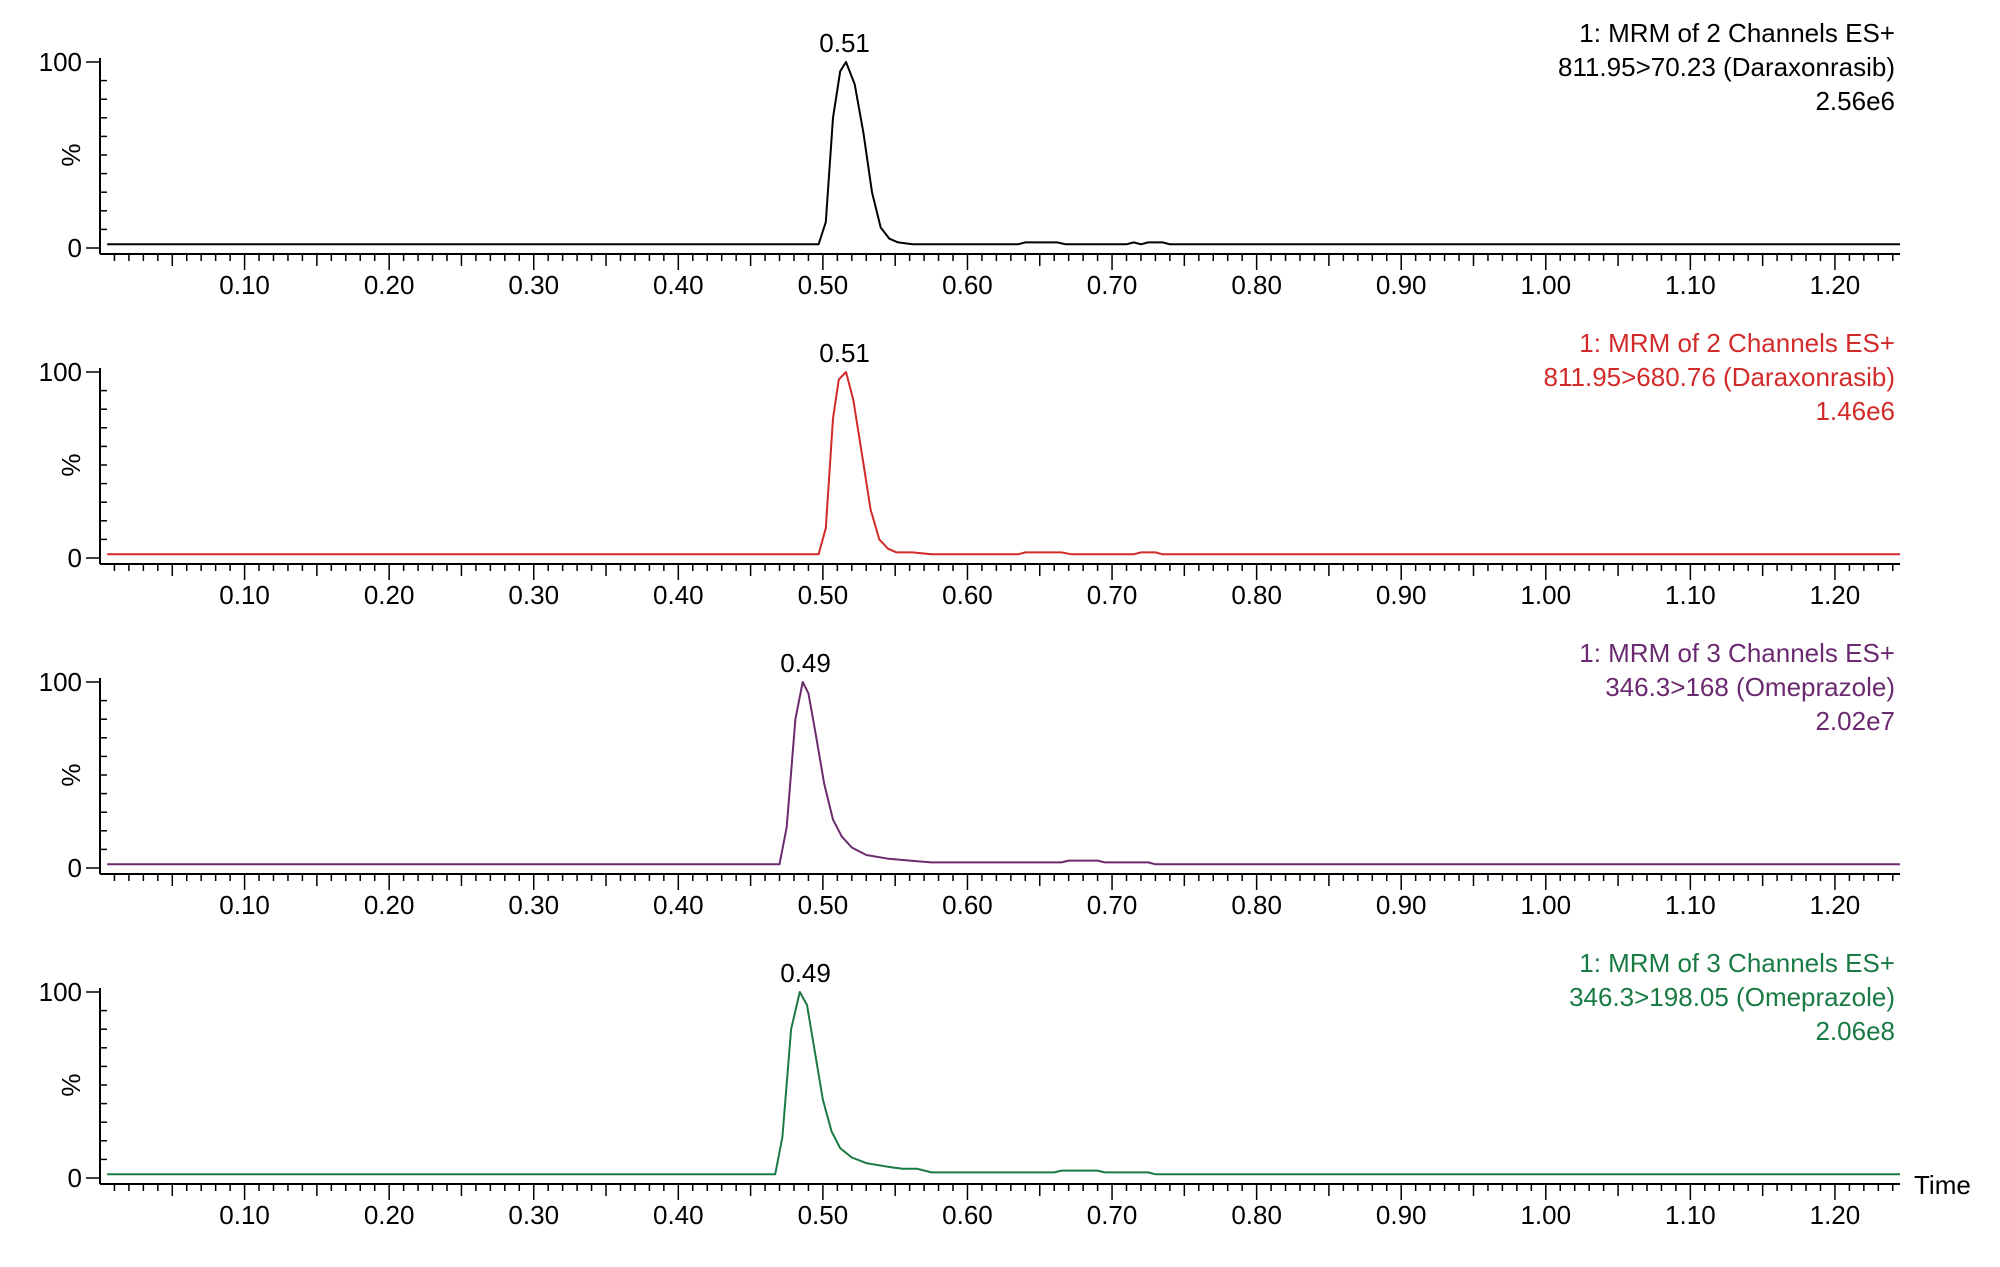 This screenshot has width=2000, height=1267. I want to click on trace-header-line: 811.95>70.23 (Daraxonrasib), so click(1726, 67).